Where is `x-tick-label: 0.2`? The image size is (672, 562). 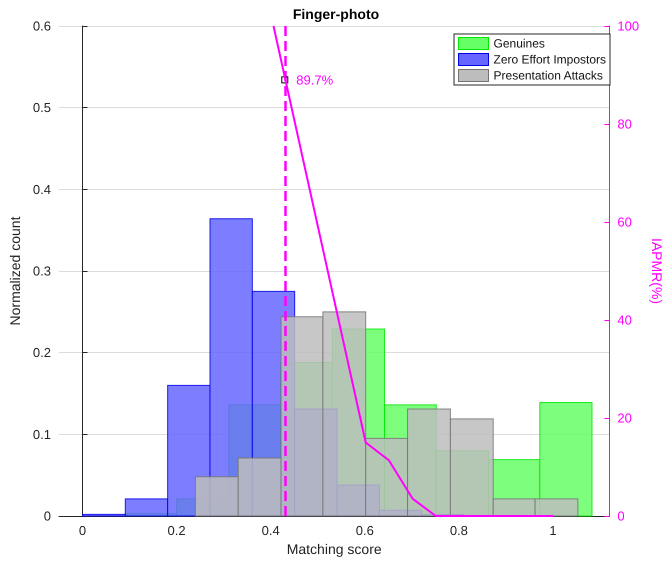 x-tick-label: 0.2 is located at coordinates (177, 530).